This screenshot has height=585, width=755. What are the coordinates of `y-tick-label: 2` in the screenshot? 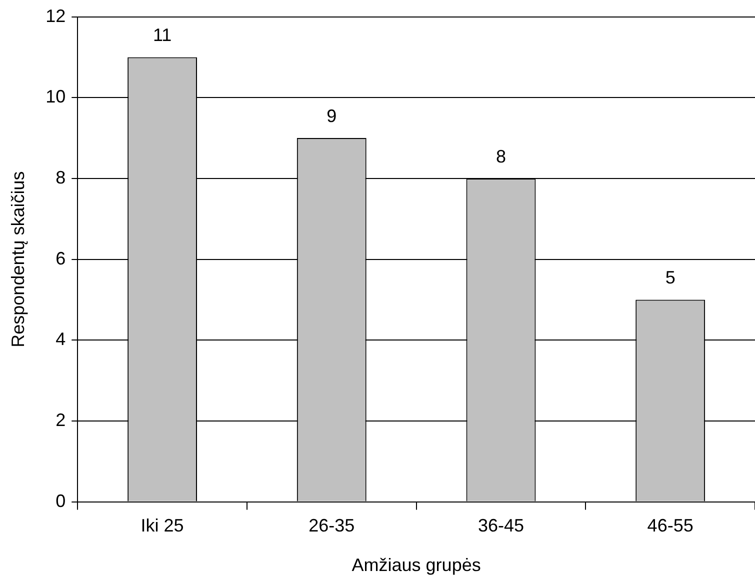 It's located at (61, 420).